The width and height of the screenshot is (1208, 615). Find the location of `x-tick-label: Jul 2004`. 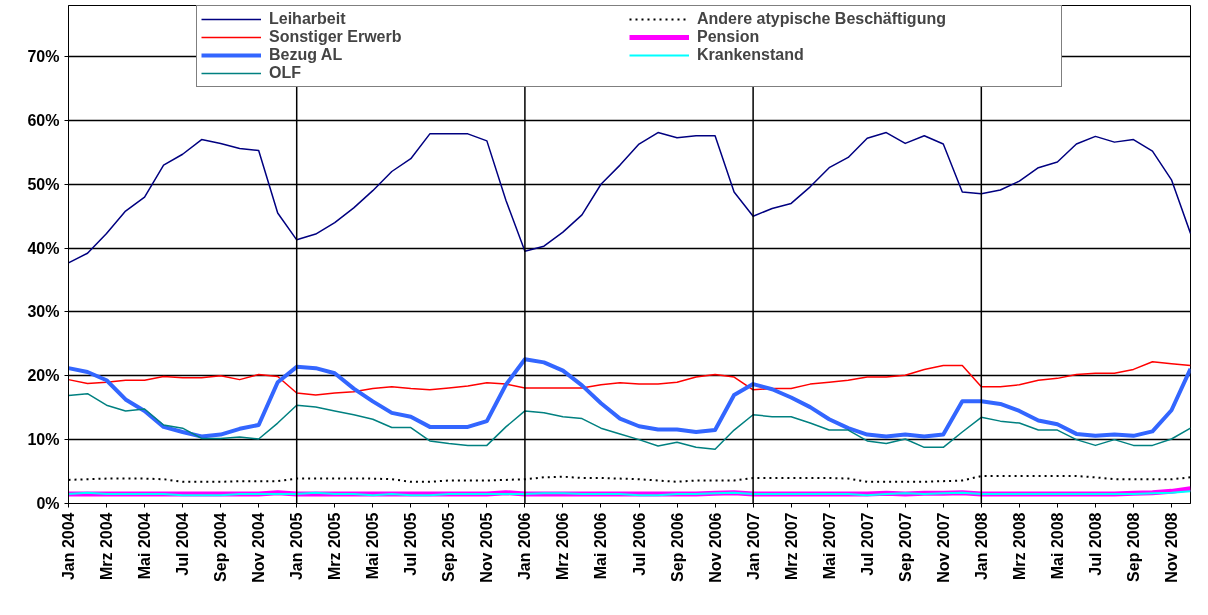

x-tick-label: Jul 2004 is located at coordinates (183, 544).